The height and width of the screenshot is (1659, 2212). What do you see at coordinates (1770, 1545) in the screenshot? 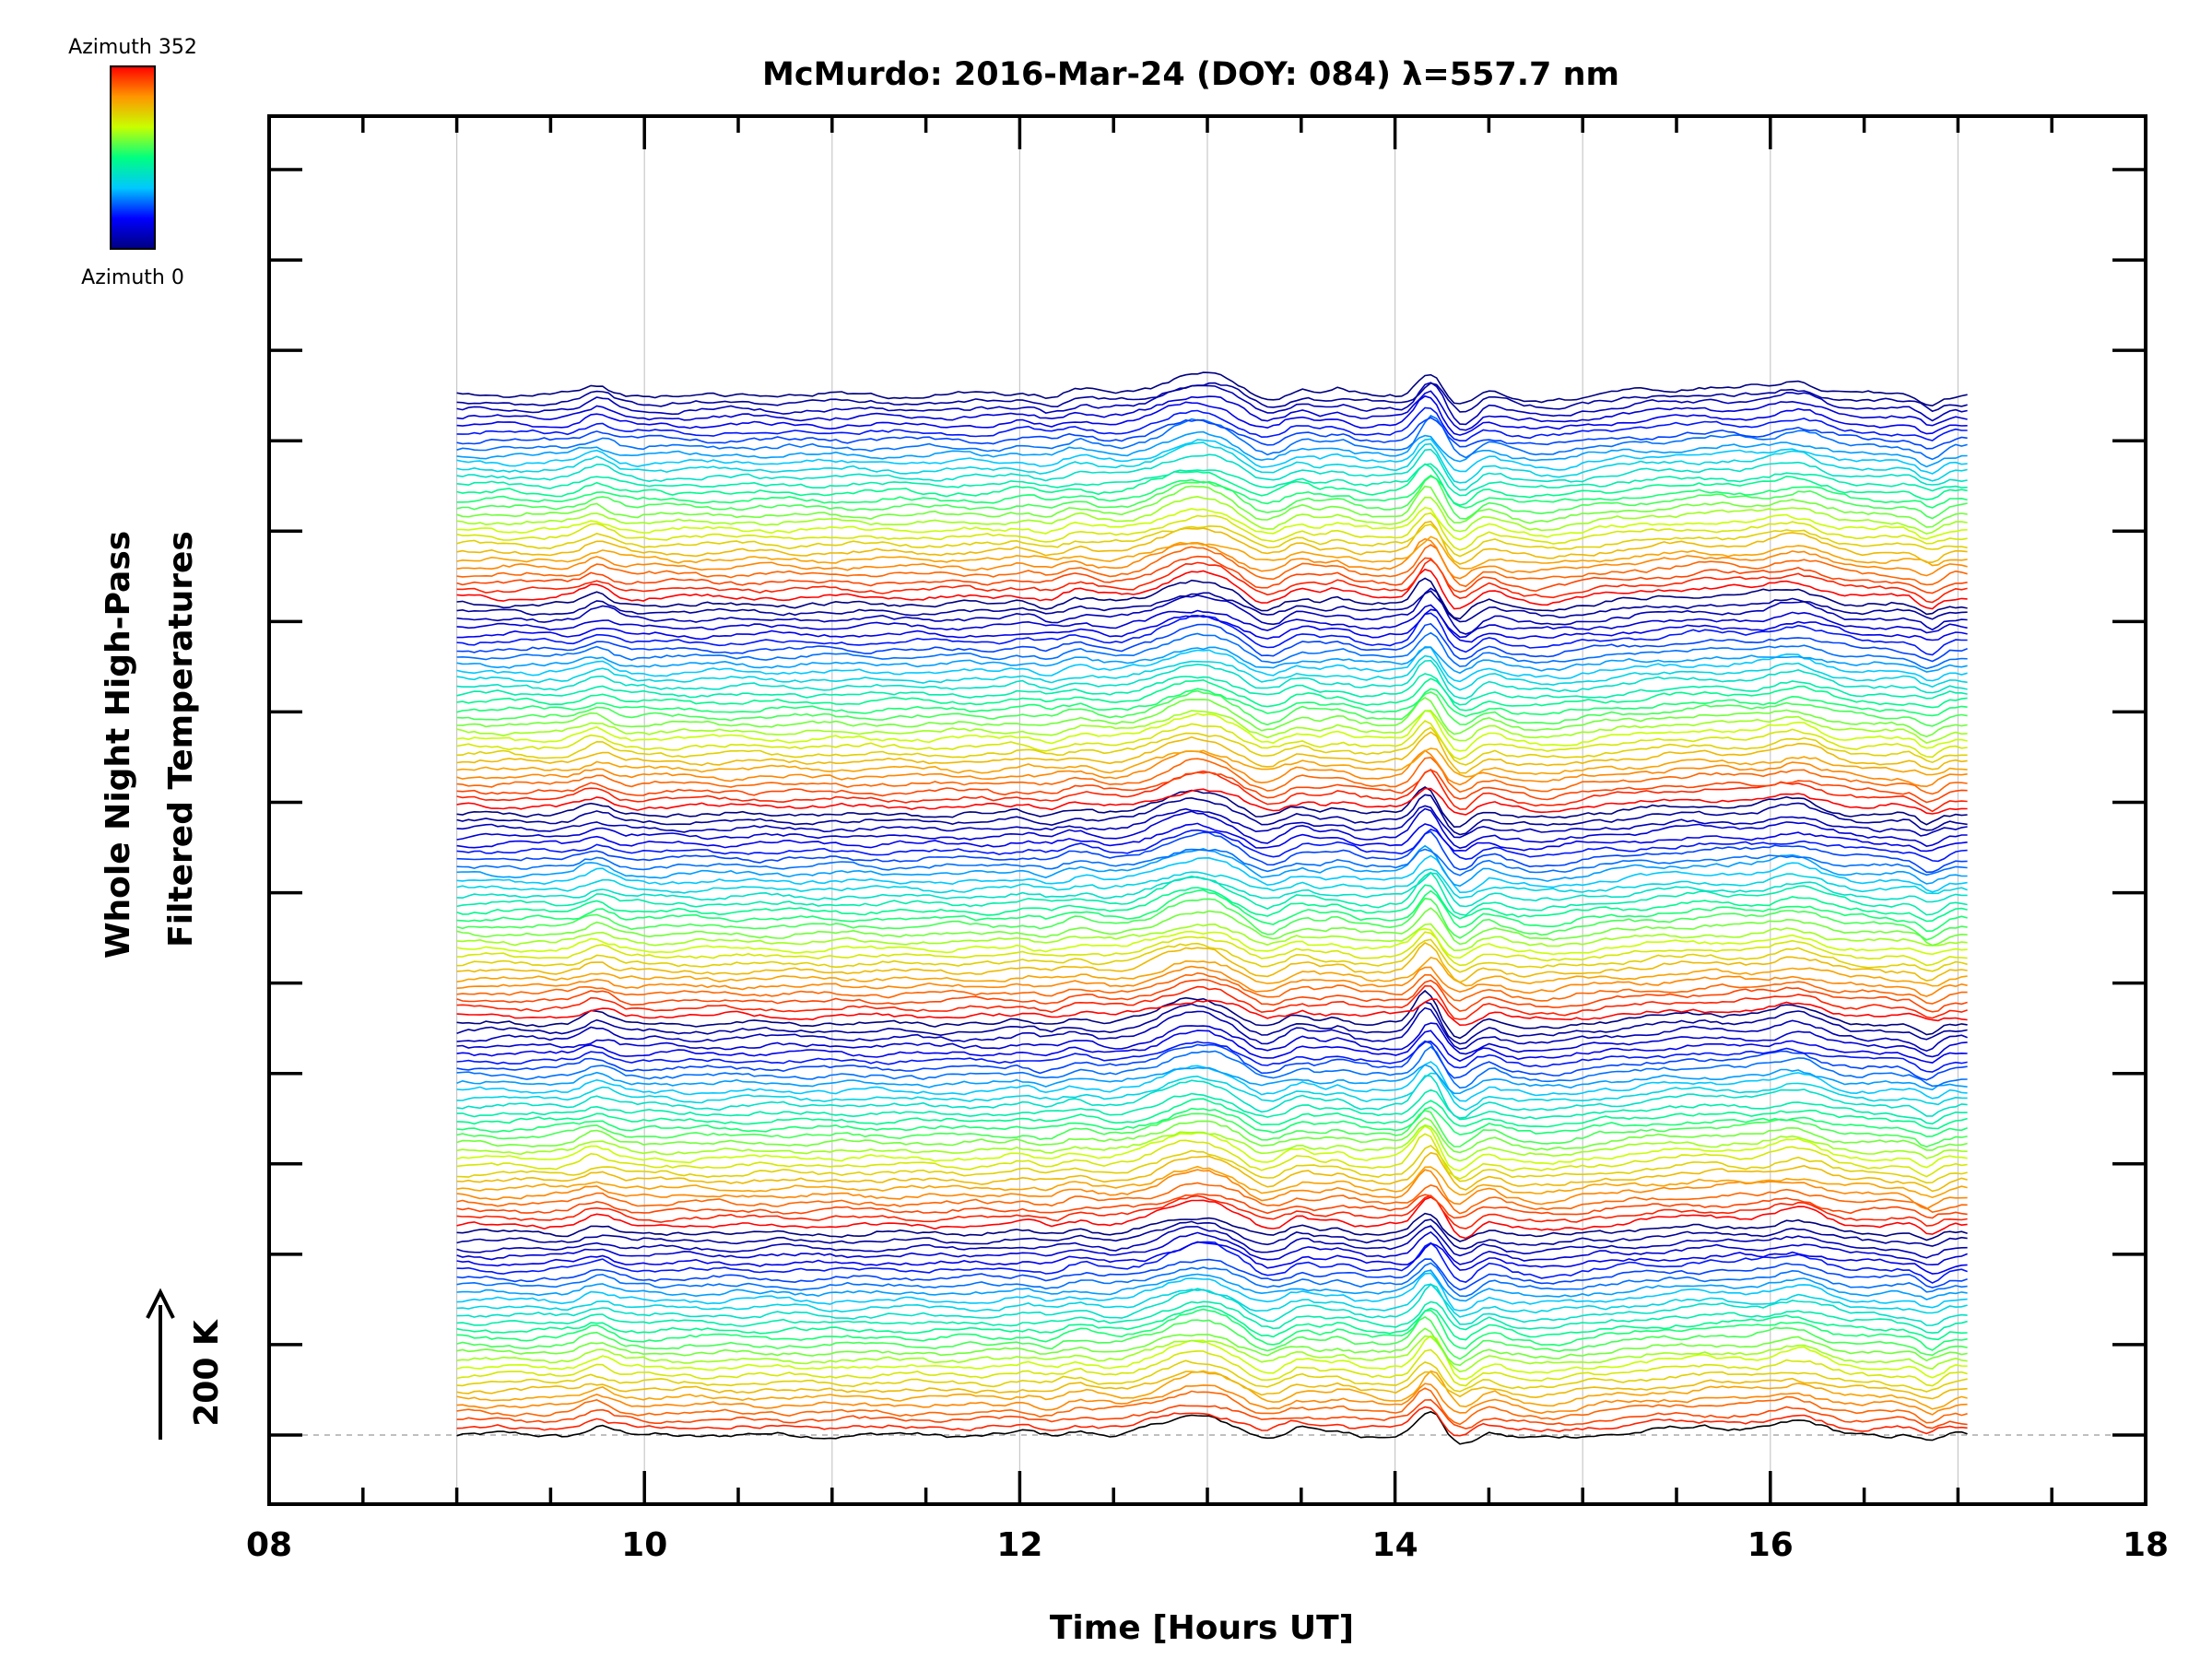
I see `x-tick-label: 16` at bounding box center [1770, 1545].